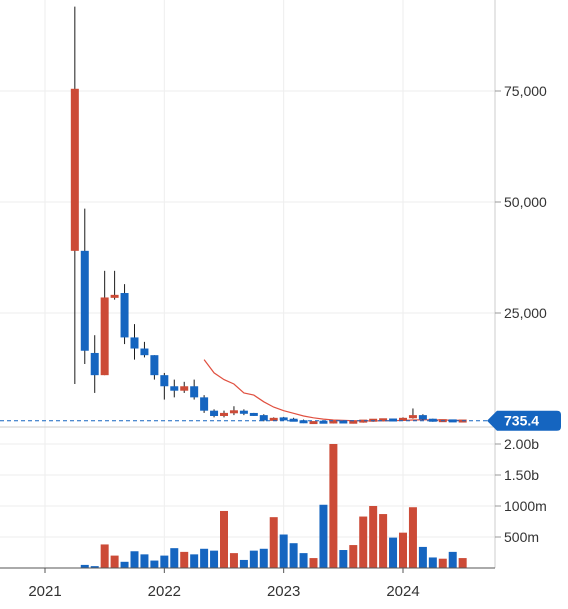  I want to click on x-tick-label: 2024, so click(402, 591).